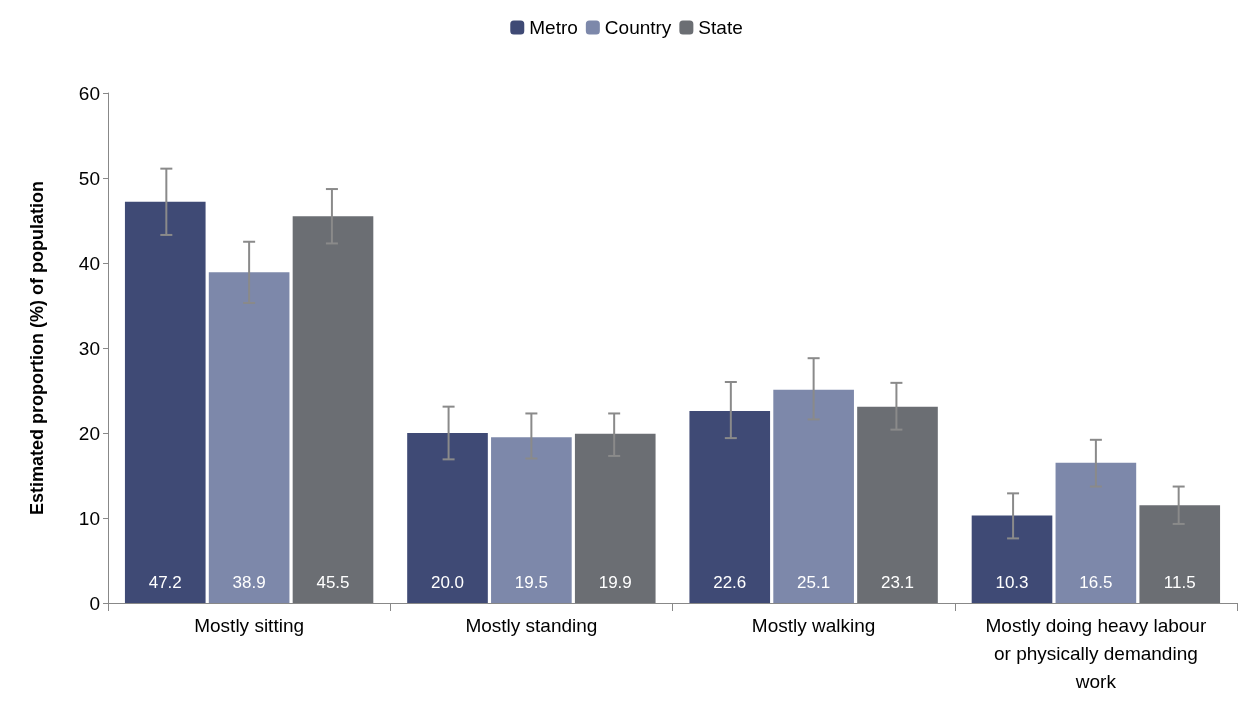  Describe the element at coordinates (333, 582) in the screenshot. I see `data-label: 45.5` at that location.